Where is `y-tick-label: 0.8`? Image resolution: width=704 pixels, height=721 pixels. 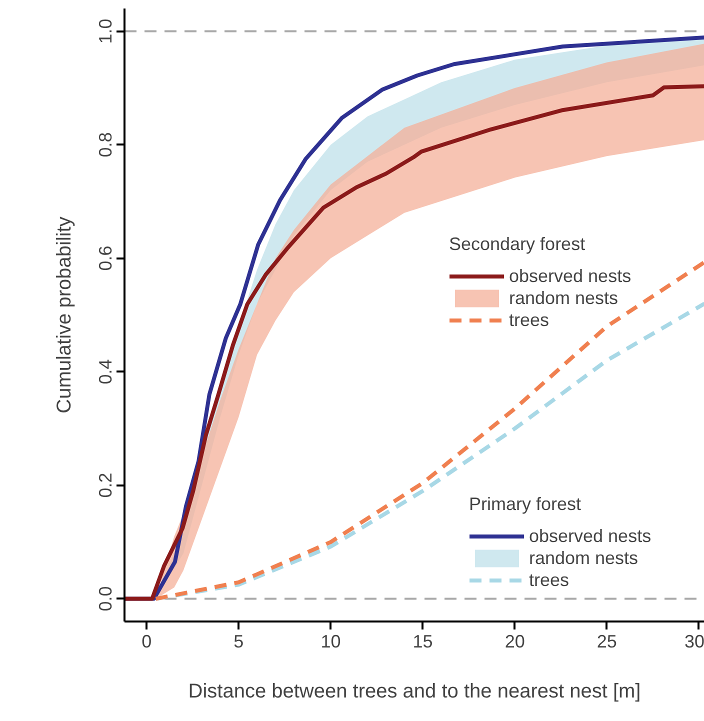
y-tick-label: 0.8 is located at coordinates (106, 145).